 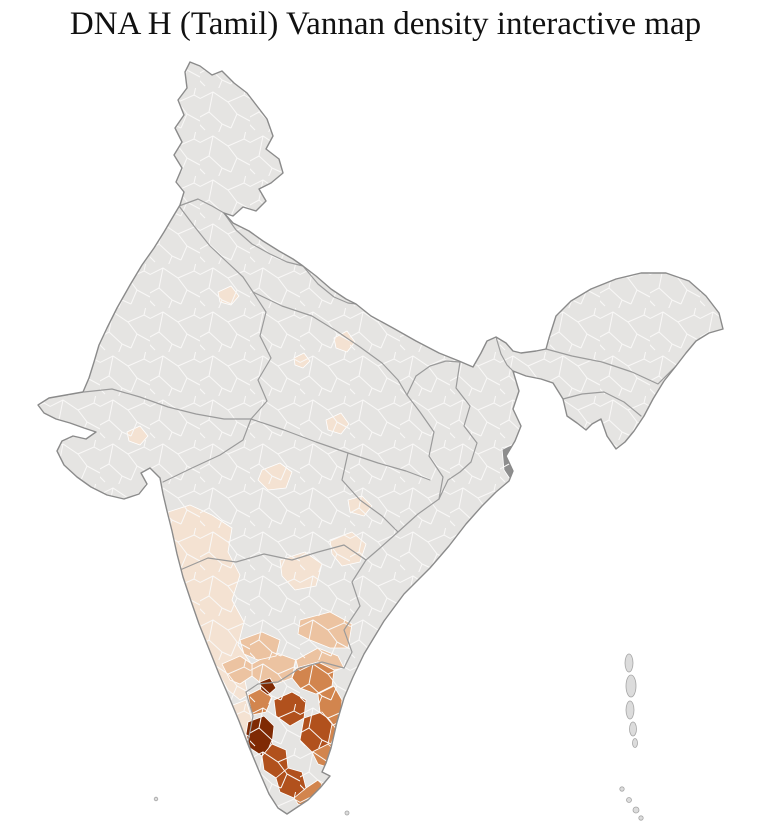 What do you see at coordinates (527, 420) in the screenshot?
I see `district-region` at bounding box center [527, 420].